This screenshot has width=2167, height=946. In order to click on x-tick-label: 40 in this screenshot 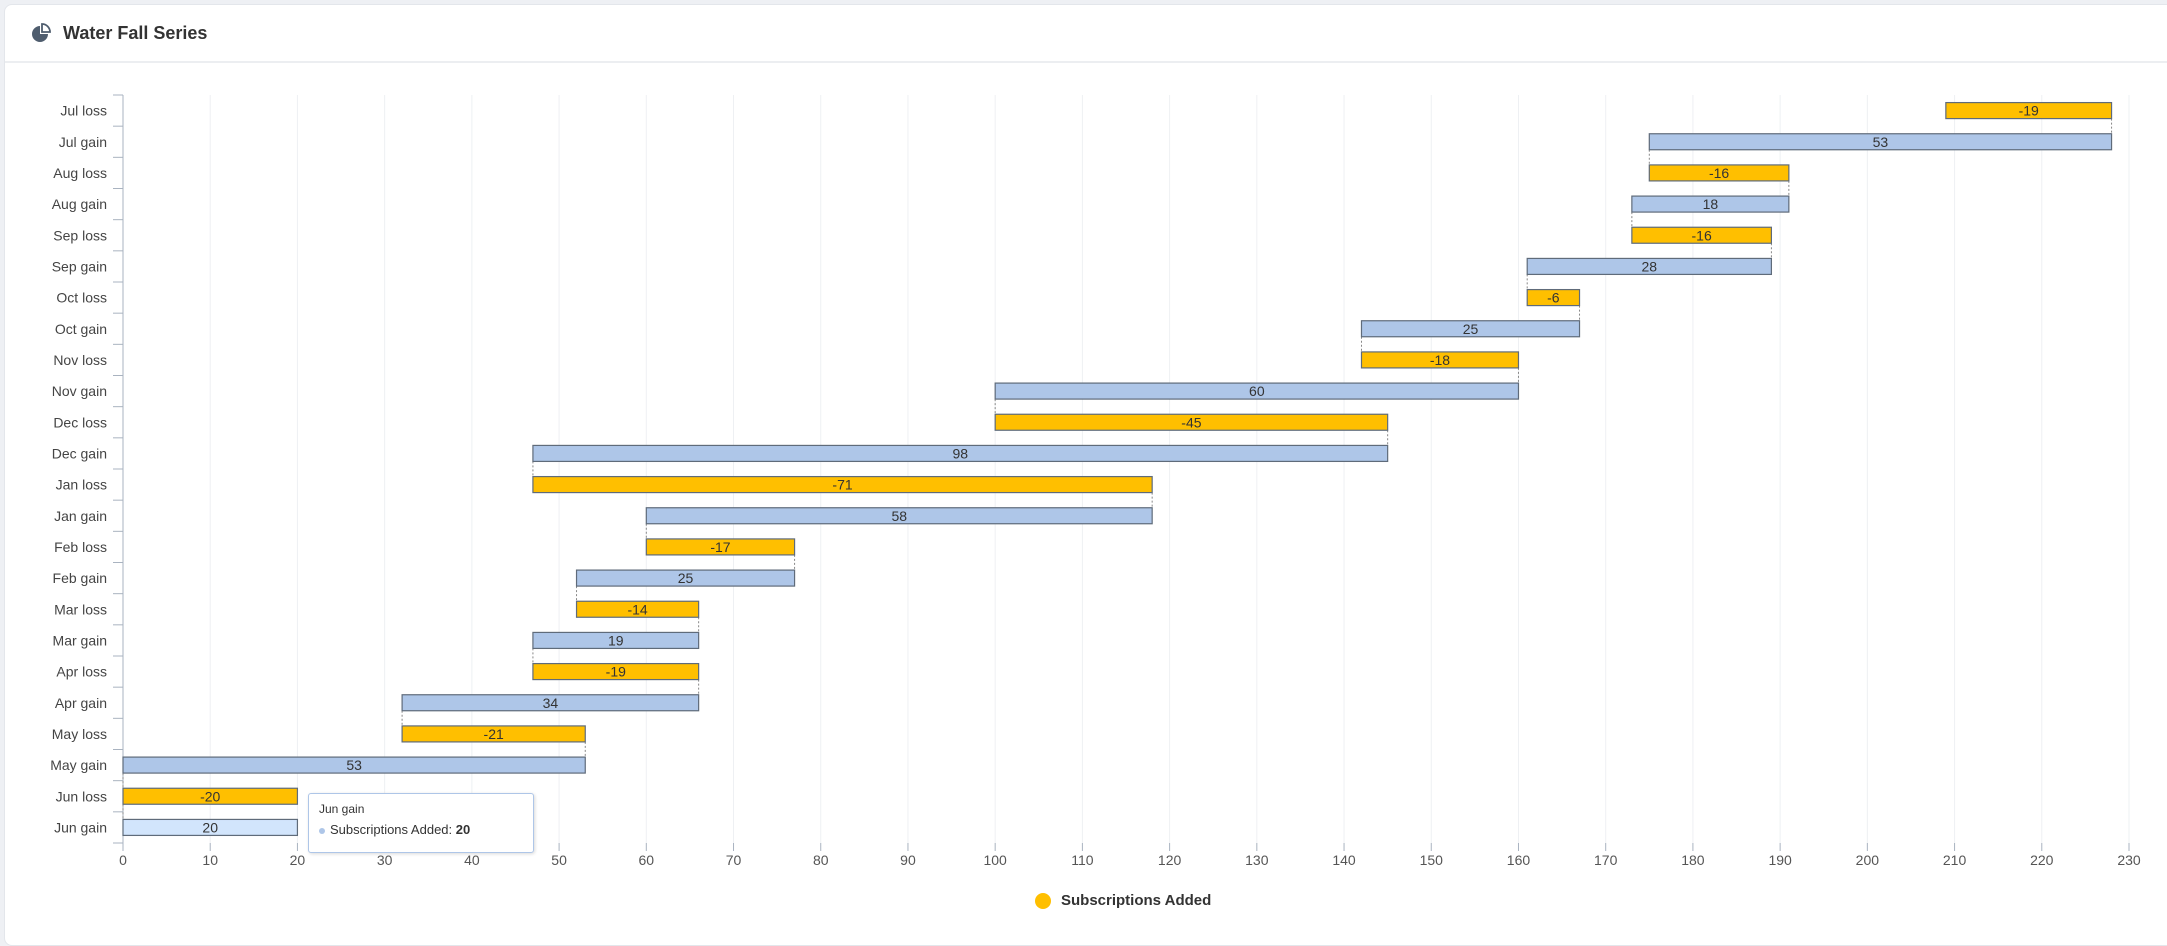, I will do `click(472, 860)`.